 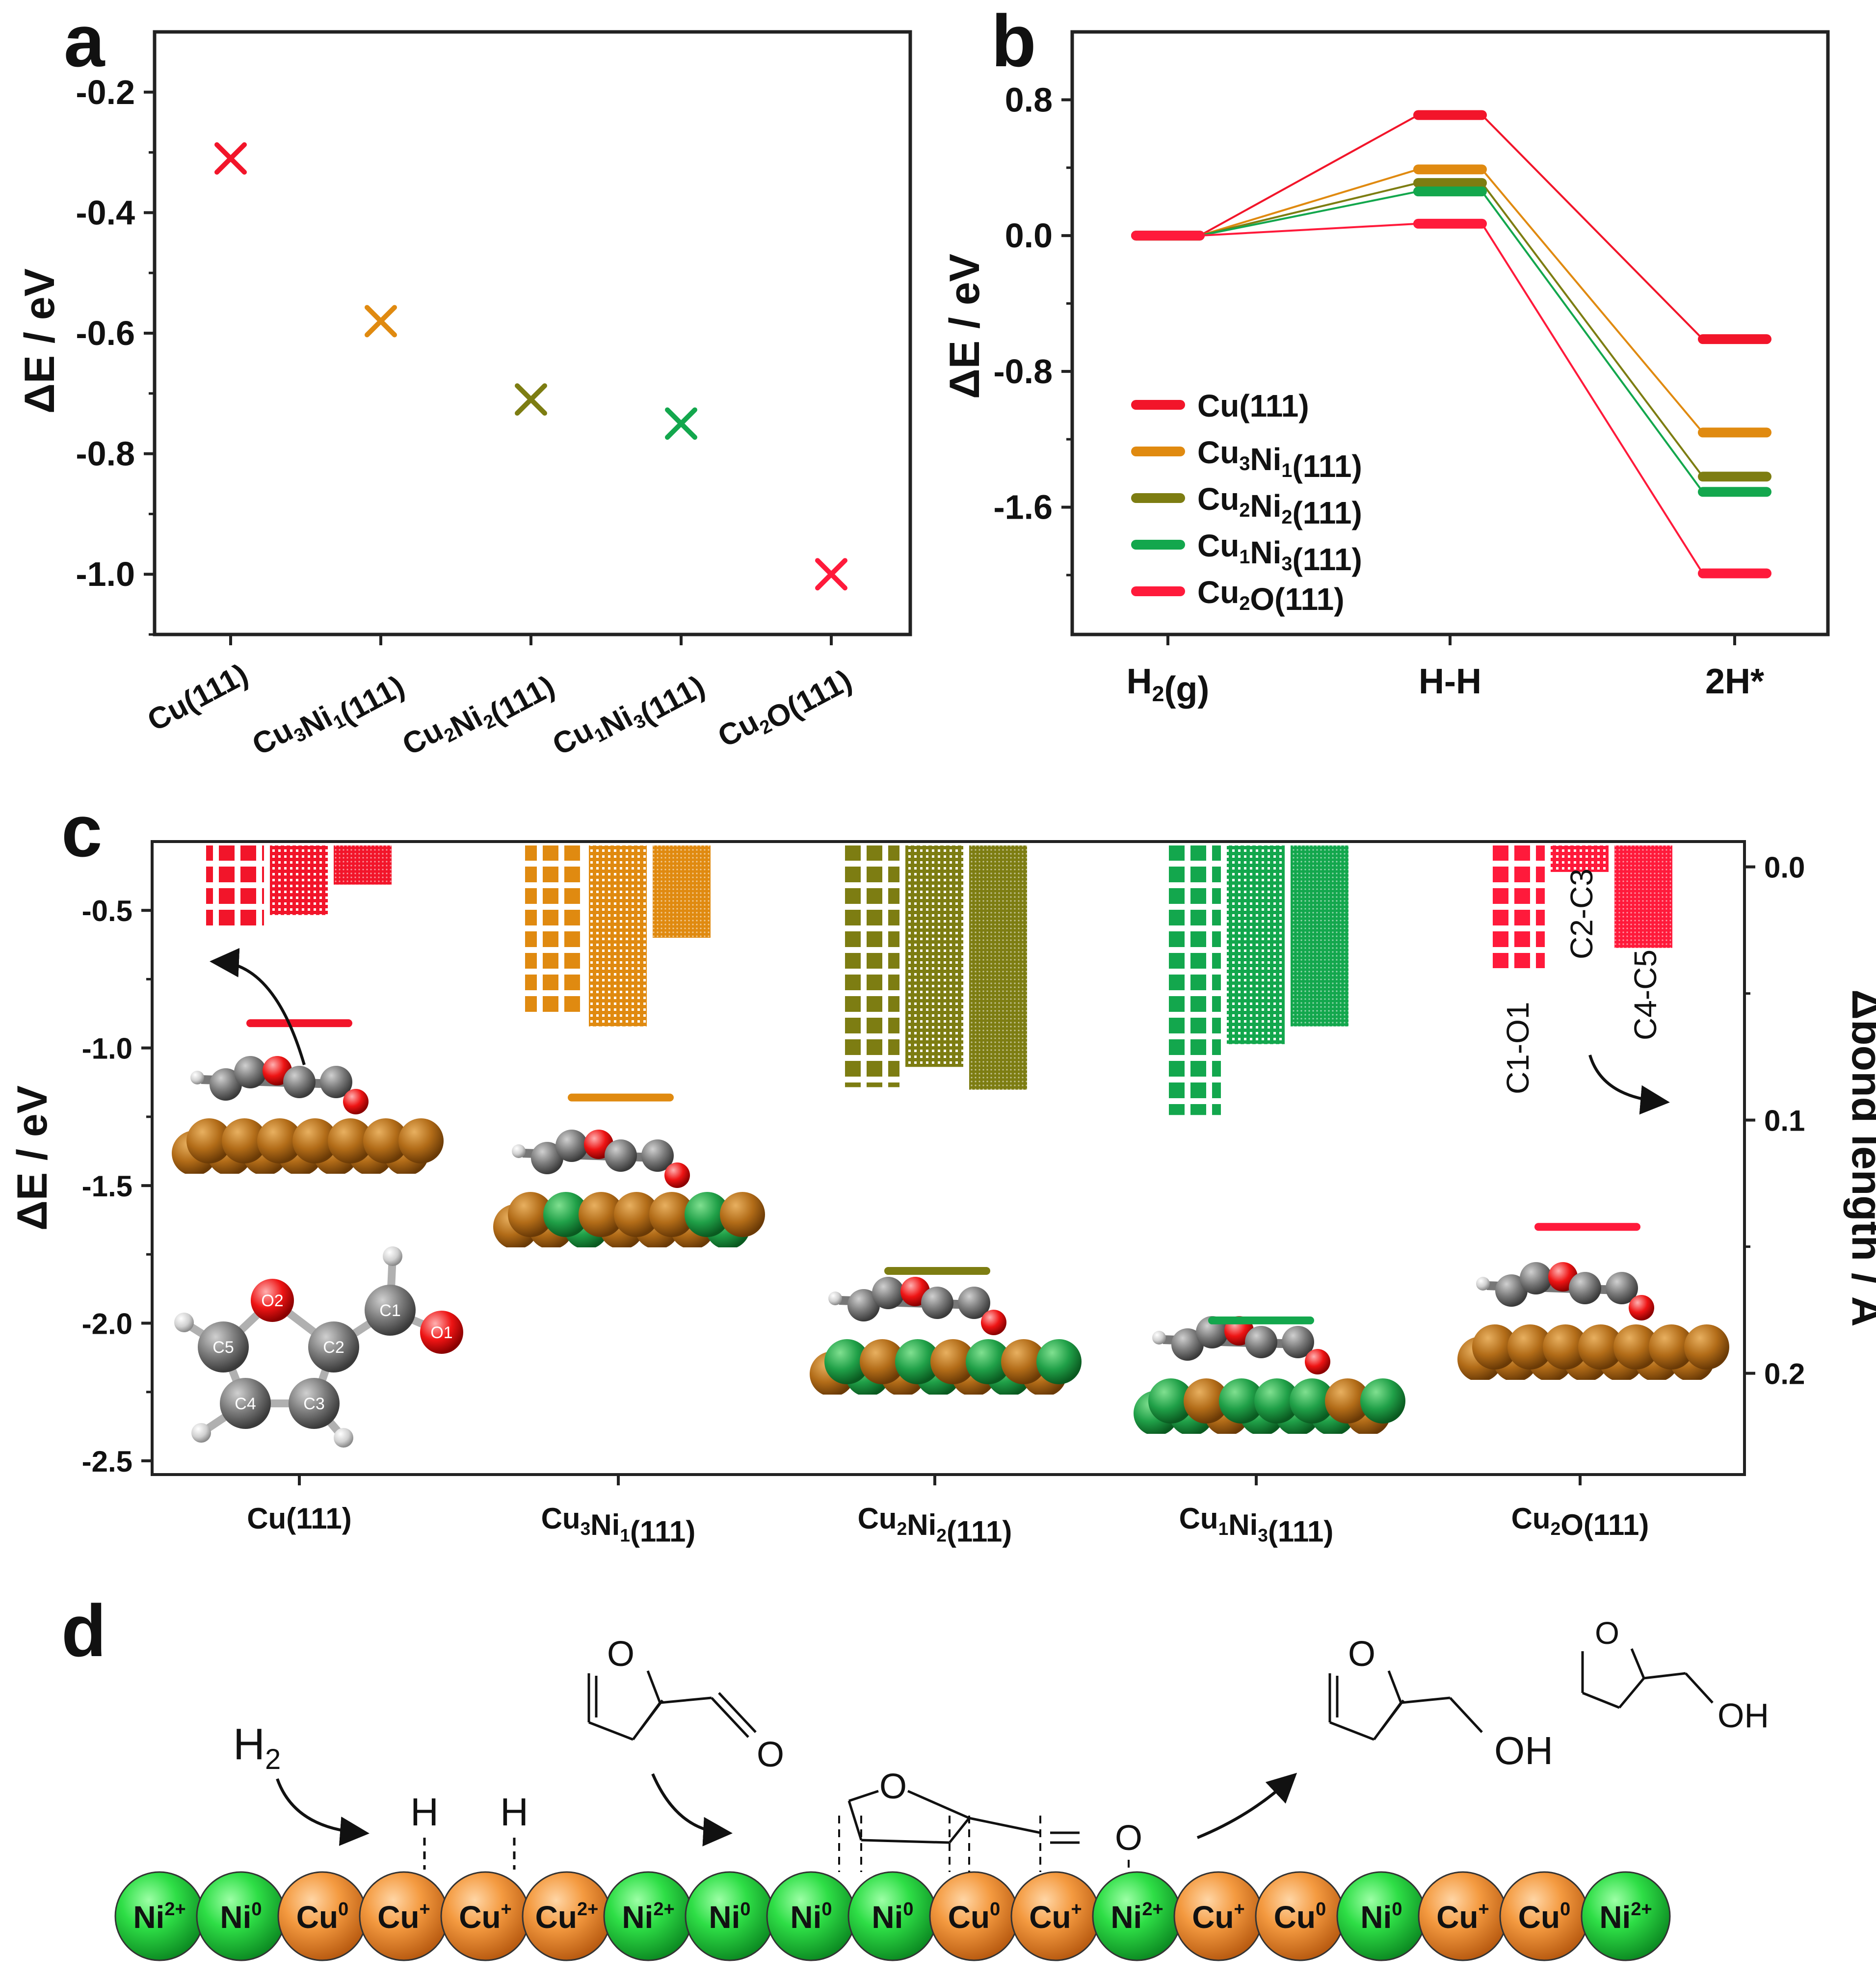 I want to click on panel-a-y-tick-label: -1.0, so click(x=105, y=574).